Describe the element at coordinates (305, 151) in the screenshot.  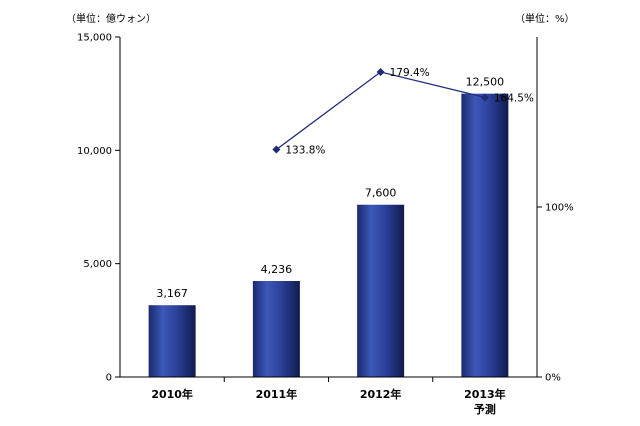
I see `growth-line-label: 133.8%` at that location.